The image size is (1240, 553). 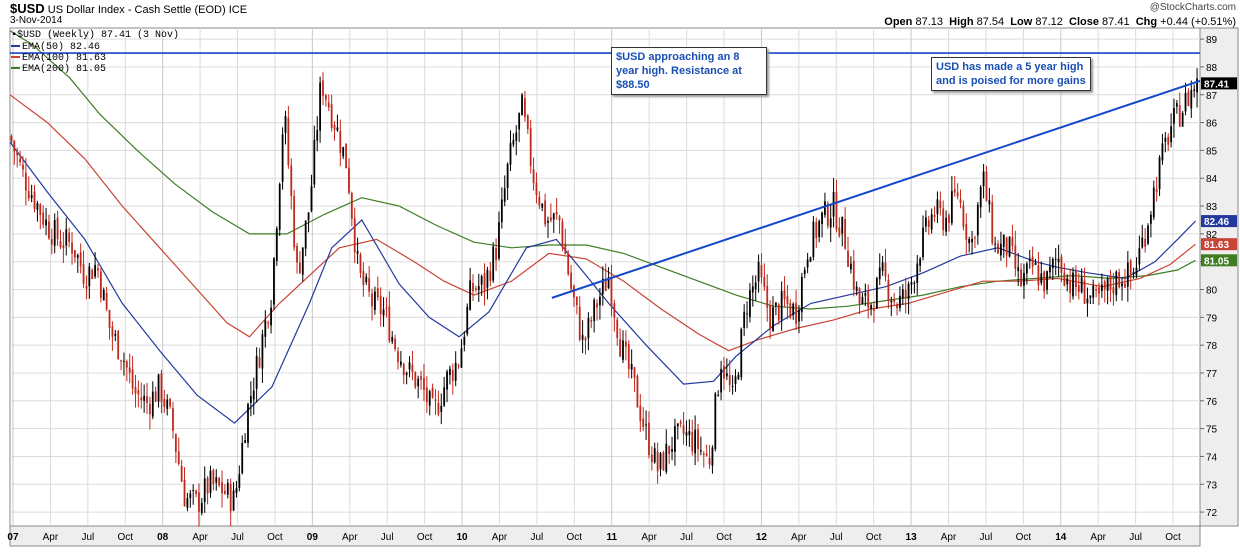 I want to click on x-tick-label-09: 09, so click(x=313, y=537).